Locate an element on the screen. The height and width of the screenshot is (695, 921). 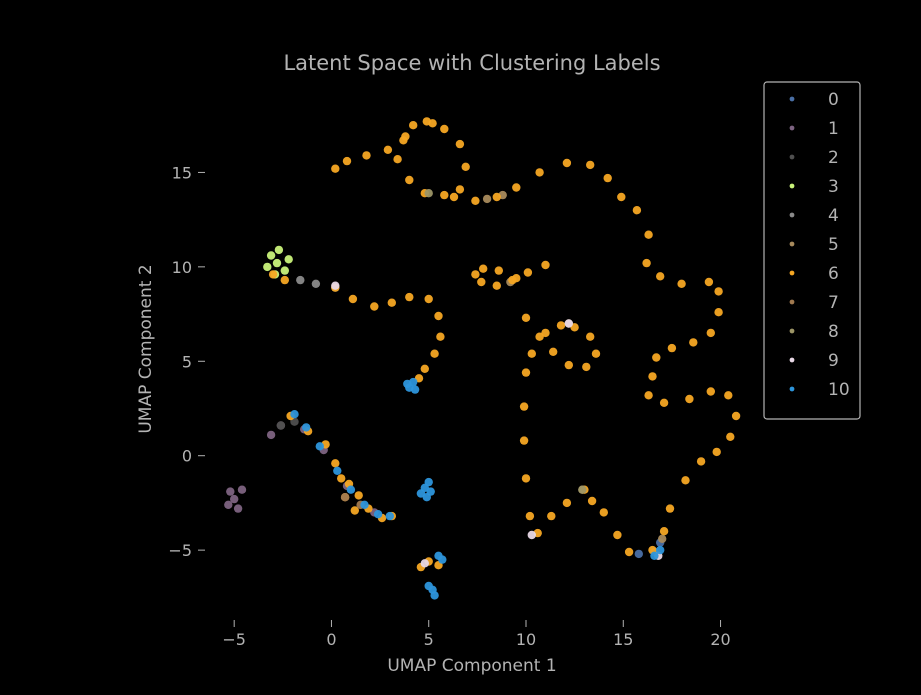
legend: 0 1 2 3 4 5 6 7 8 9 10 is located at coordinates (812, 250).